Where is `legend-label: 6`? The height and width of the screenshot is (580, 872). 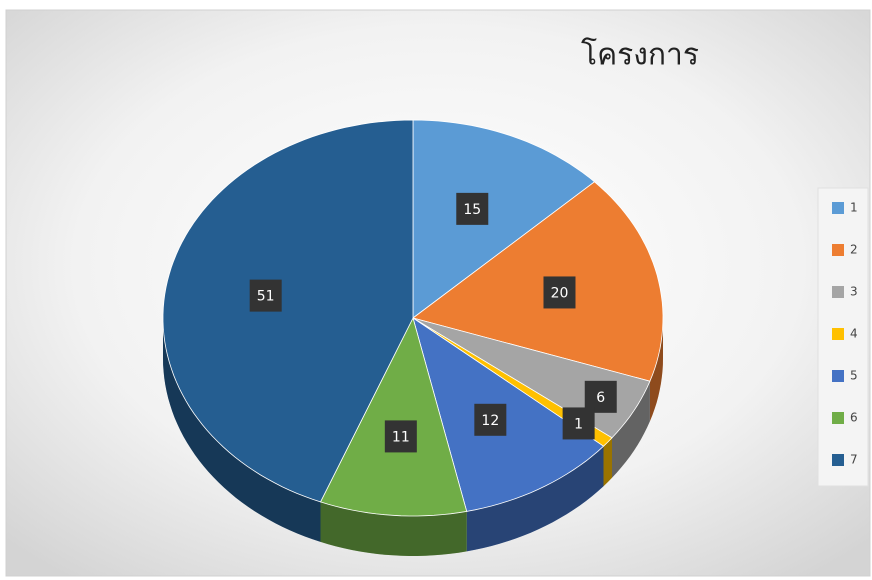
legend-label: 6 is located at coordinates (854, 418).